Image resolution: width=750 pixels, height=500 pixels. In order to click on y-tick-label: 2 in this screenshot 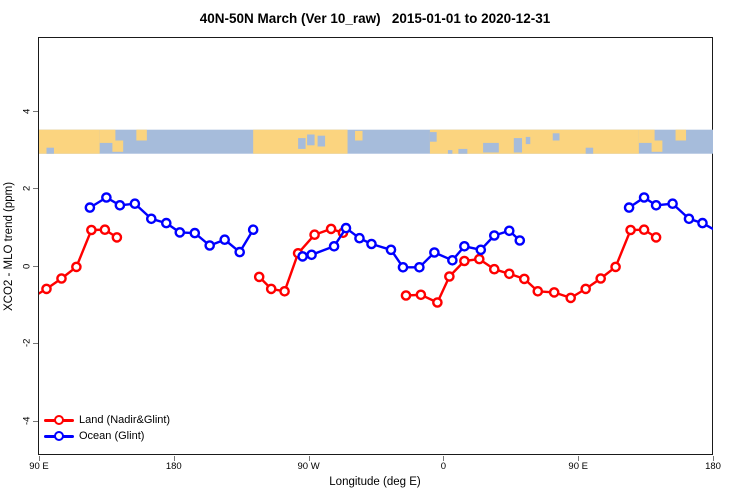, I will do `click(27, 188)`.